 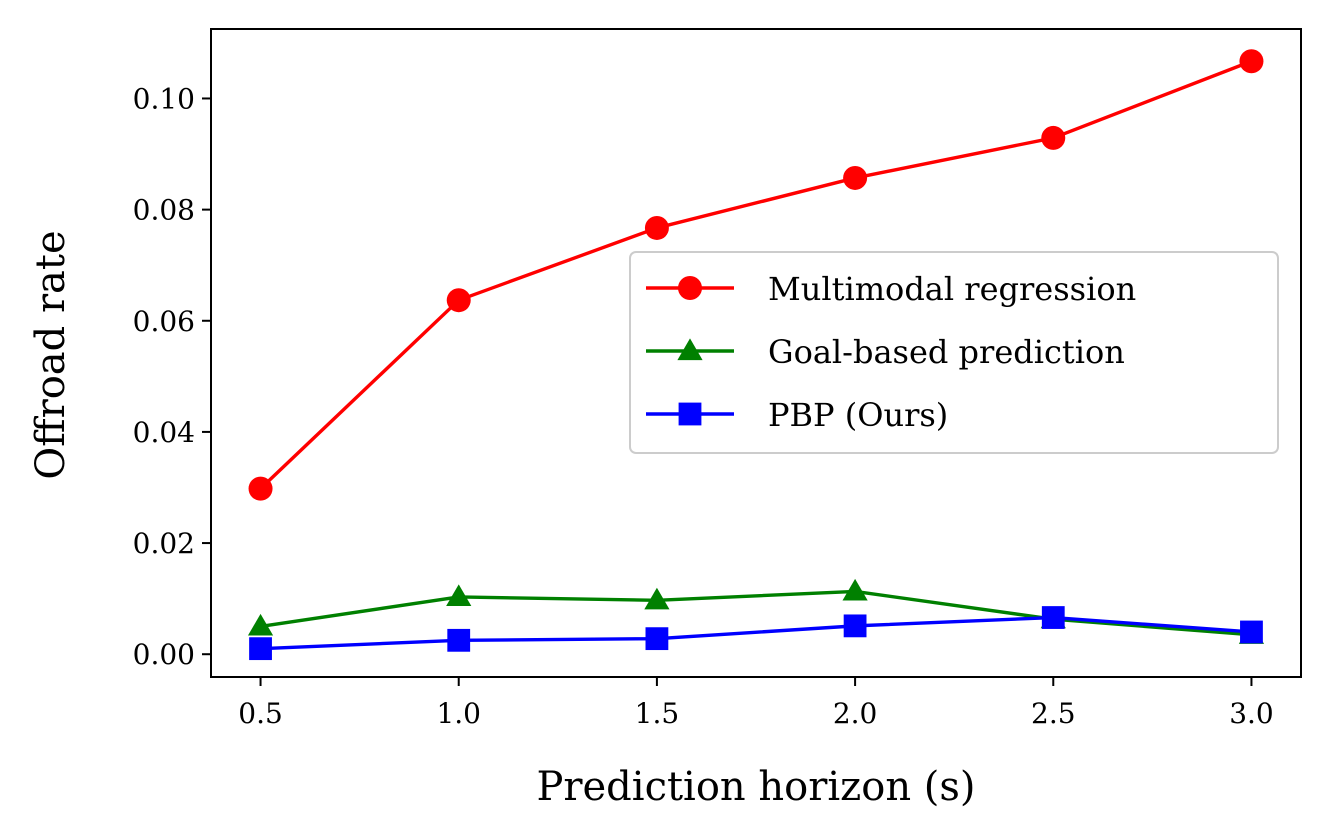 I want to click on series-line-pbp-ours, so click(x=756, y=633).